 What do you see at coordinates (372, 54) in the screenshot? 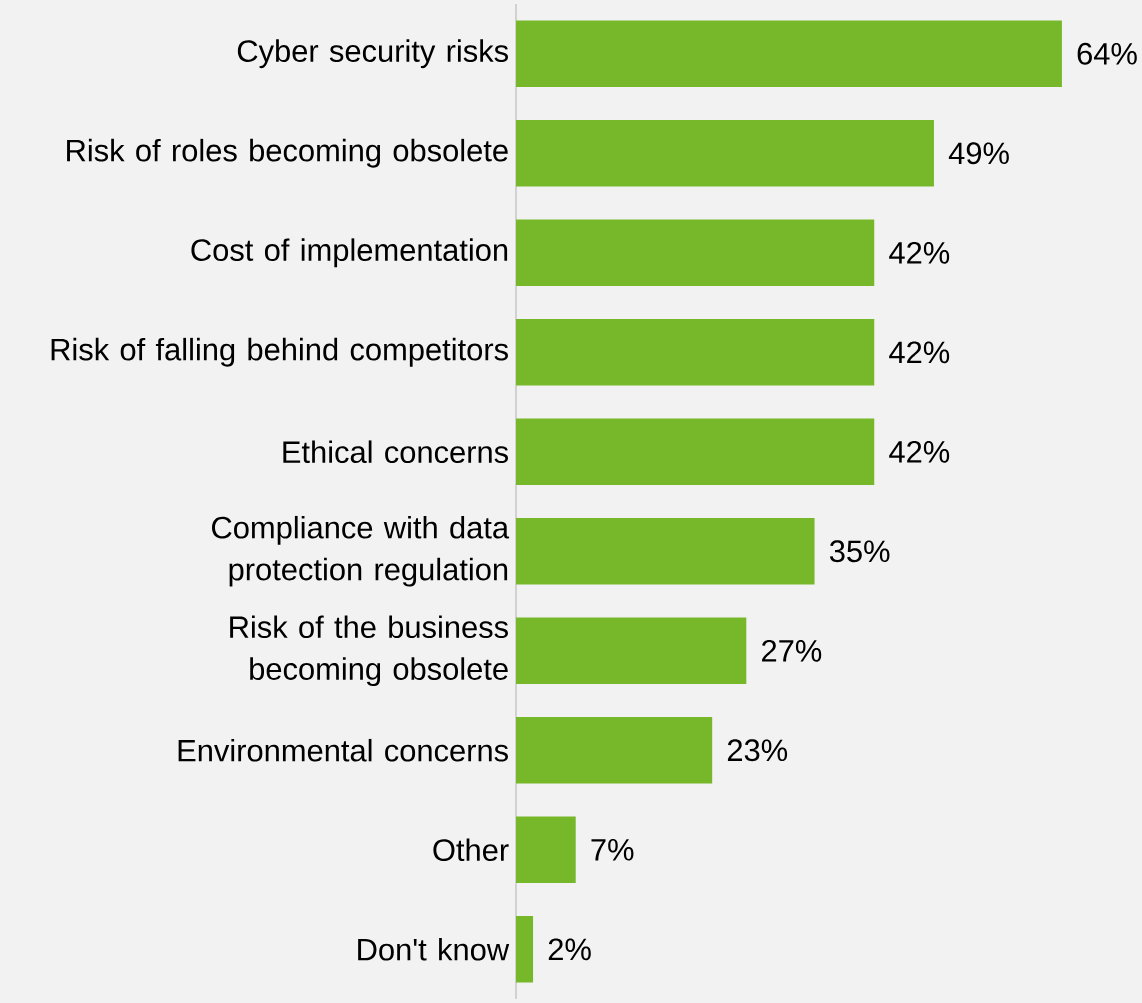
I see `y-tick-label: Cyber security risks` at bounding box center [372, 54].